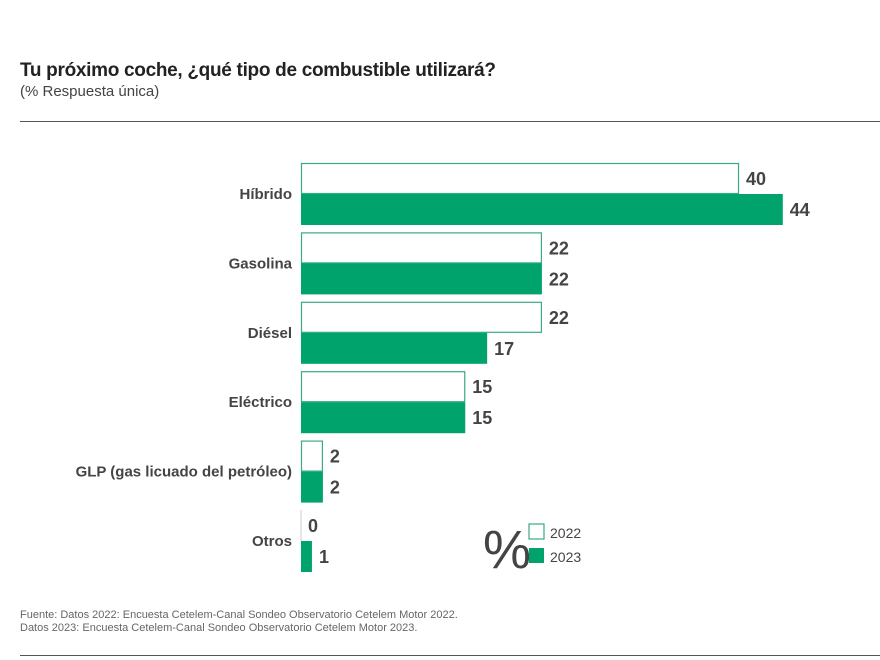 The height and width of the screenshot is (660, 880). Describe the element at coordinates (335, 457) in the screenshot. I see `data-label-2022: 2` at that location.